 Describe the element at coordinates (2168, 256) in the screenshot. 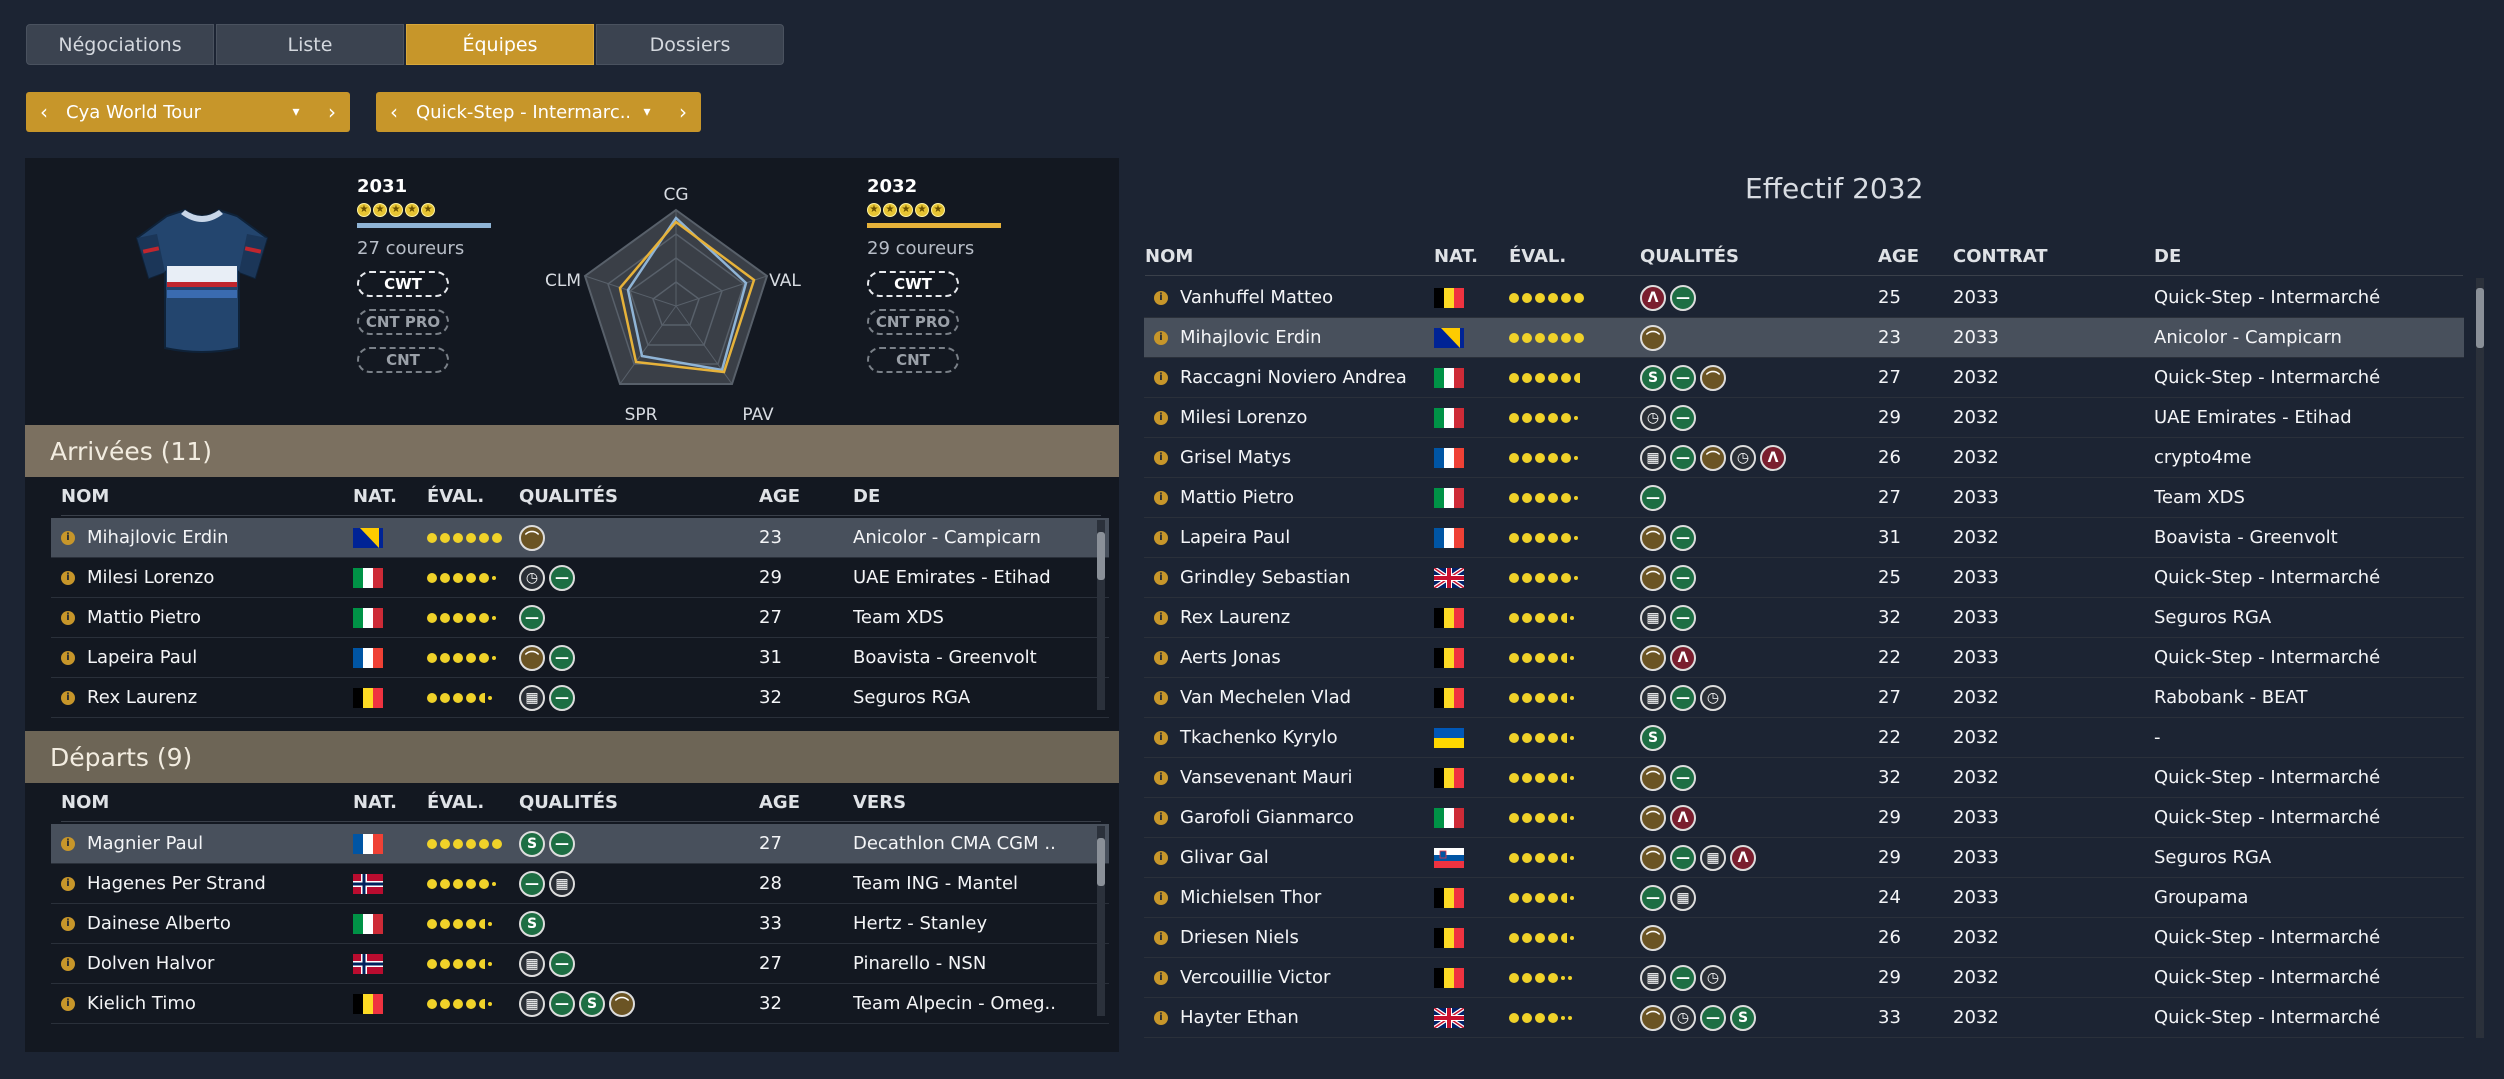

I see `col-from: DE` at that location.